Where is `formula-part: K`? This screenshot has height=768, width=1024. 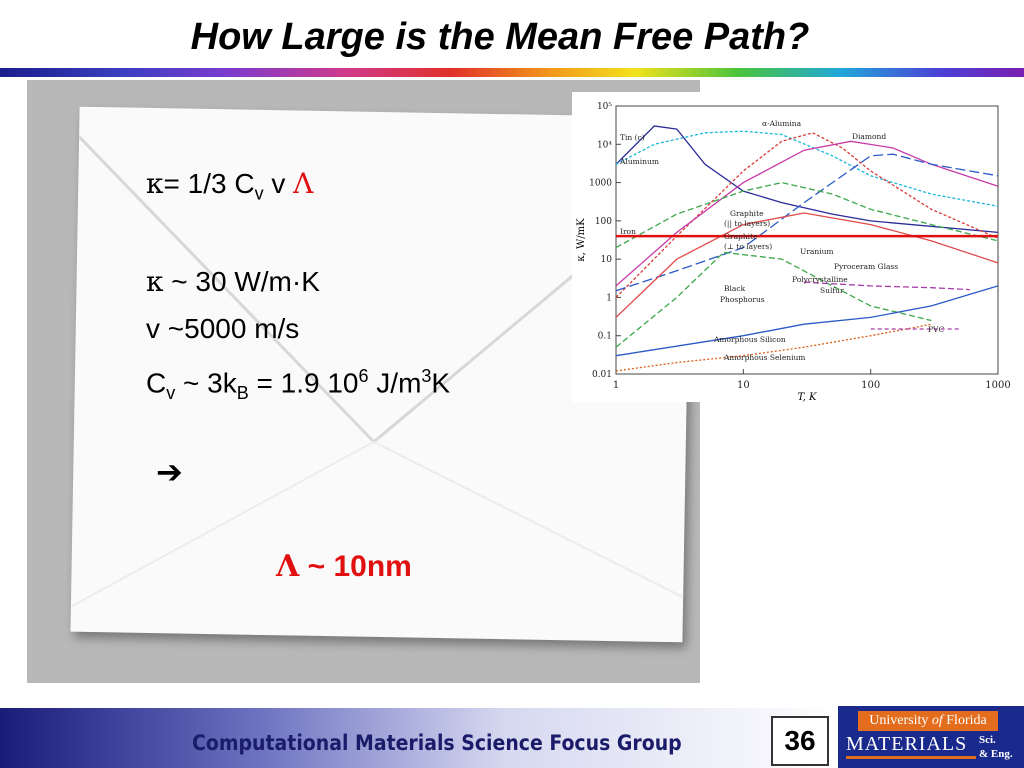 formula-part: K is located at coordinates (441, 383).